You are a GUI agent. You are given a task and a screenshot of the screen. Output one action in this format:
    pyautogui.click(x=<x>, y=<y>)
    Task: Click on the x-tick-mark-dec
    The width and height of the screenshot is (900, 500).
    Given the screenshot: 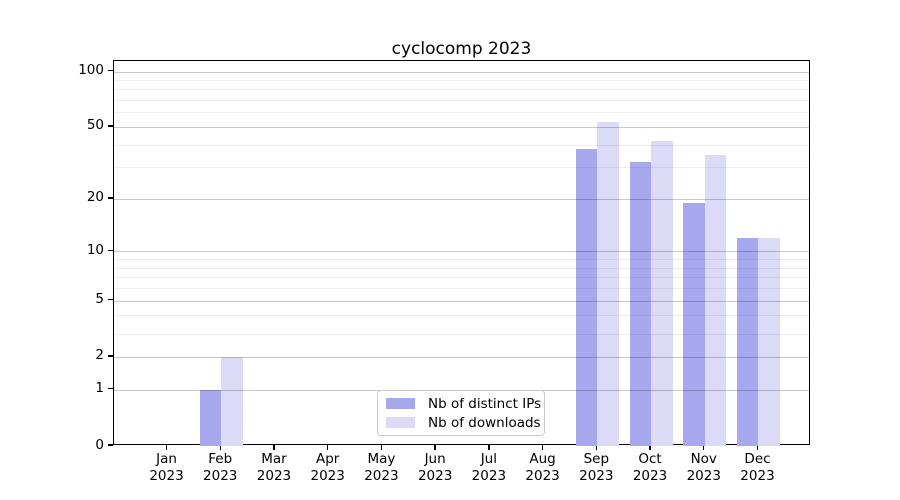 What is the action you would take?
    pyautogui.click(x=757, y=447)
    